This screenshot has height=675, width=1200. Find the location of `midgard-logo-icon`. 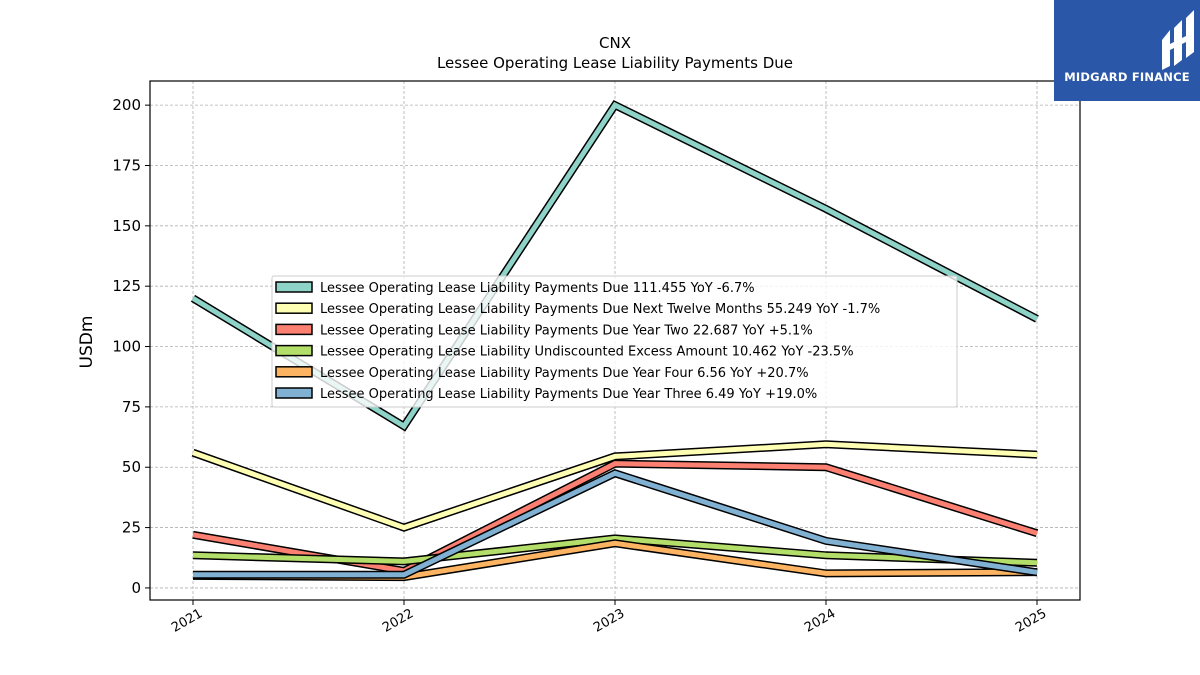

midgard-logo-icon is located at coordinates (1178, 40).